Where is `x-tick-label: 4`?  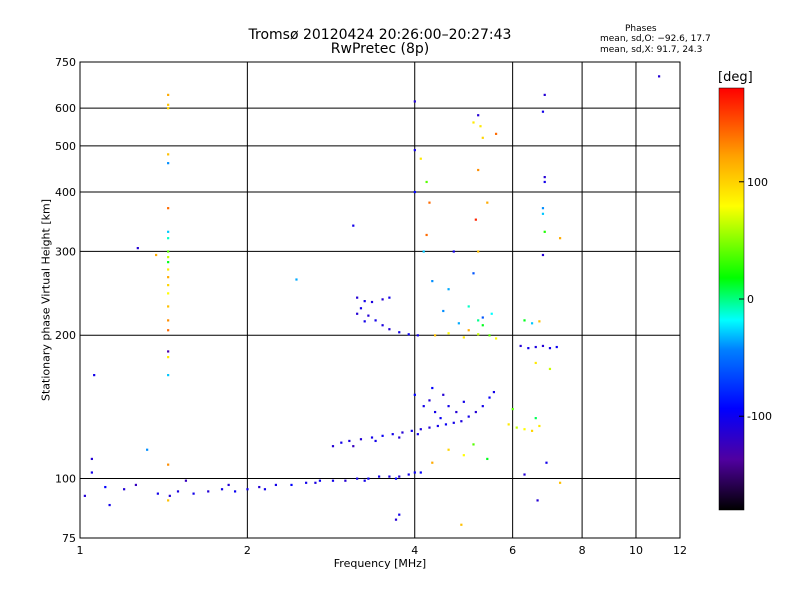
x-tick-label: 4 is located at coordinates (414, 550).